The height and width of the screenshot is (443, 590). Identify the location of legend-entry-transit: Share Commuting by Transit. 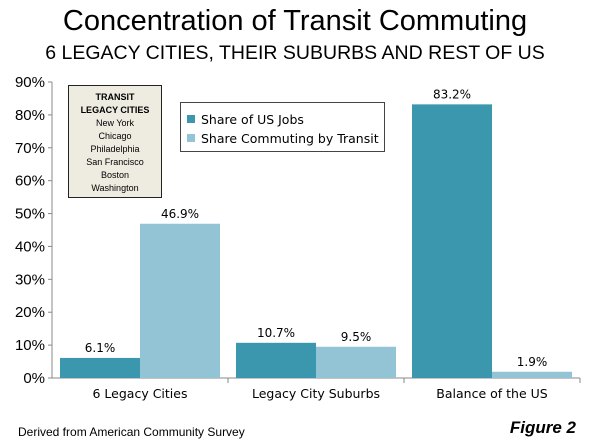
(283, 138).